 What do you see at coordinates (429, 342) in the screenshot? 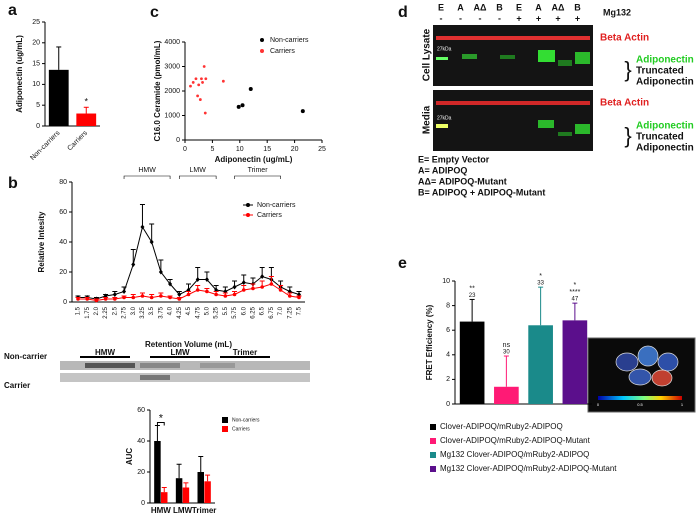
I see `y-axis-label: FRET Efficiency (%)` at bounding box center [429, 342].